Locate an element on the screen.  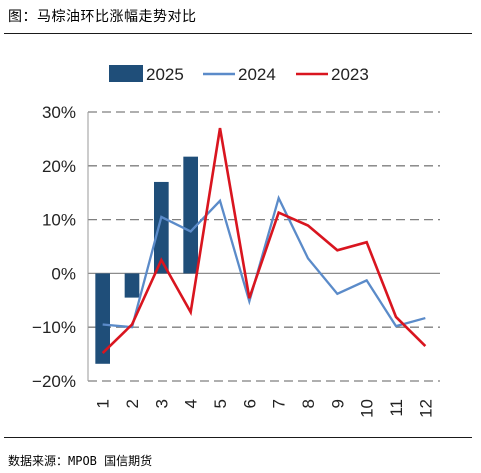
x-tick-label: 9 is located at coordinates (337, 403).